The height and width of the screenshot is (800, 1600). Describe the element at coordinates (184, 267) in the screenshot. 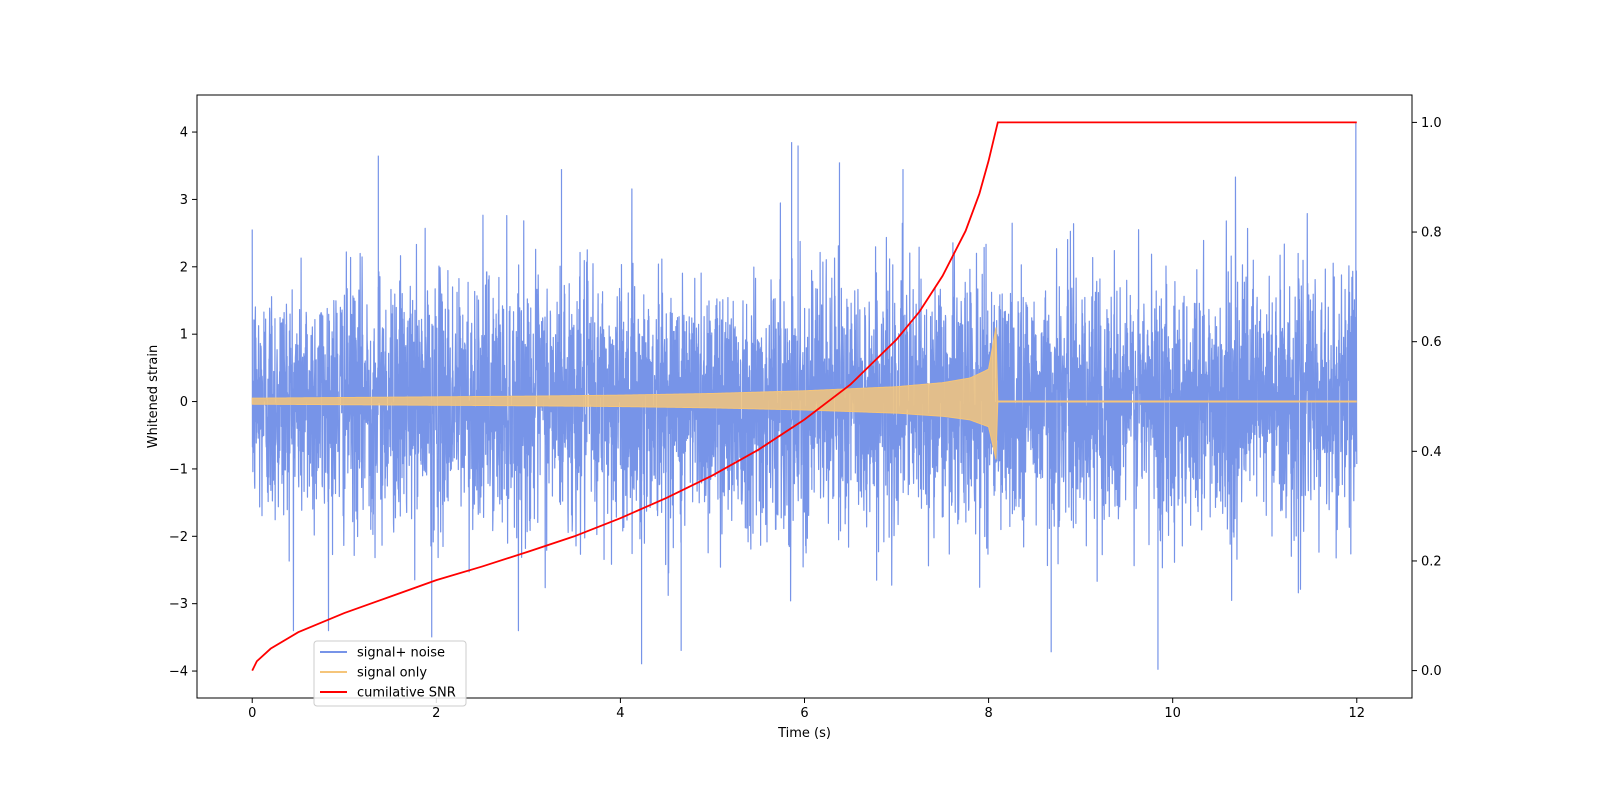

I see `y-tick-label: 2` at that location.